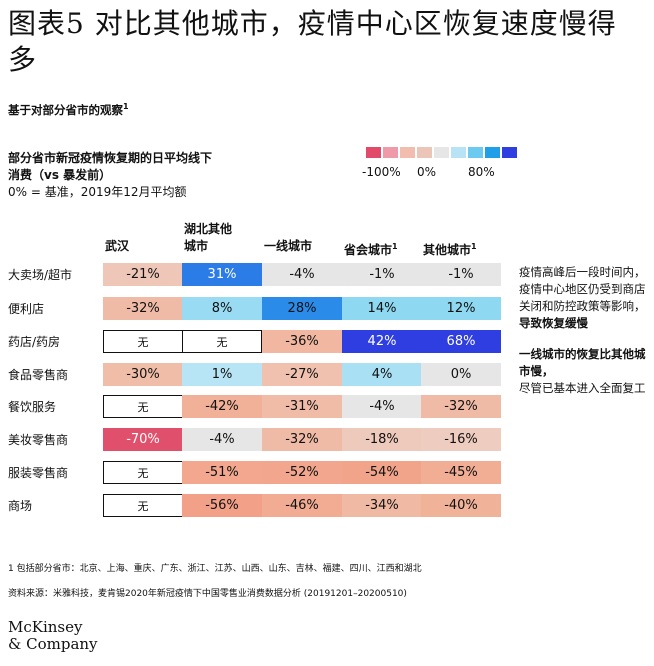  What do you see at coordinates (222, 505) in the screenshot?
I see `heatmap-cell: -56%` at bounding box center [222, 505].